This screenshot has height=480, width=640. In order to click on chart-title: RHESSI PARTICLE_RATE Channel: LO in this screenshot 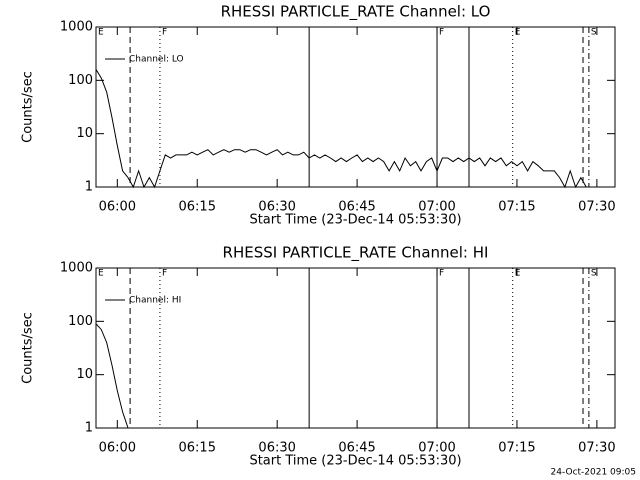, I will do `click(356, 12)`.